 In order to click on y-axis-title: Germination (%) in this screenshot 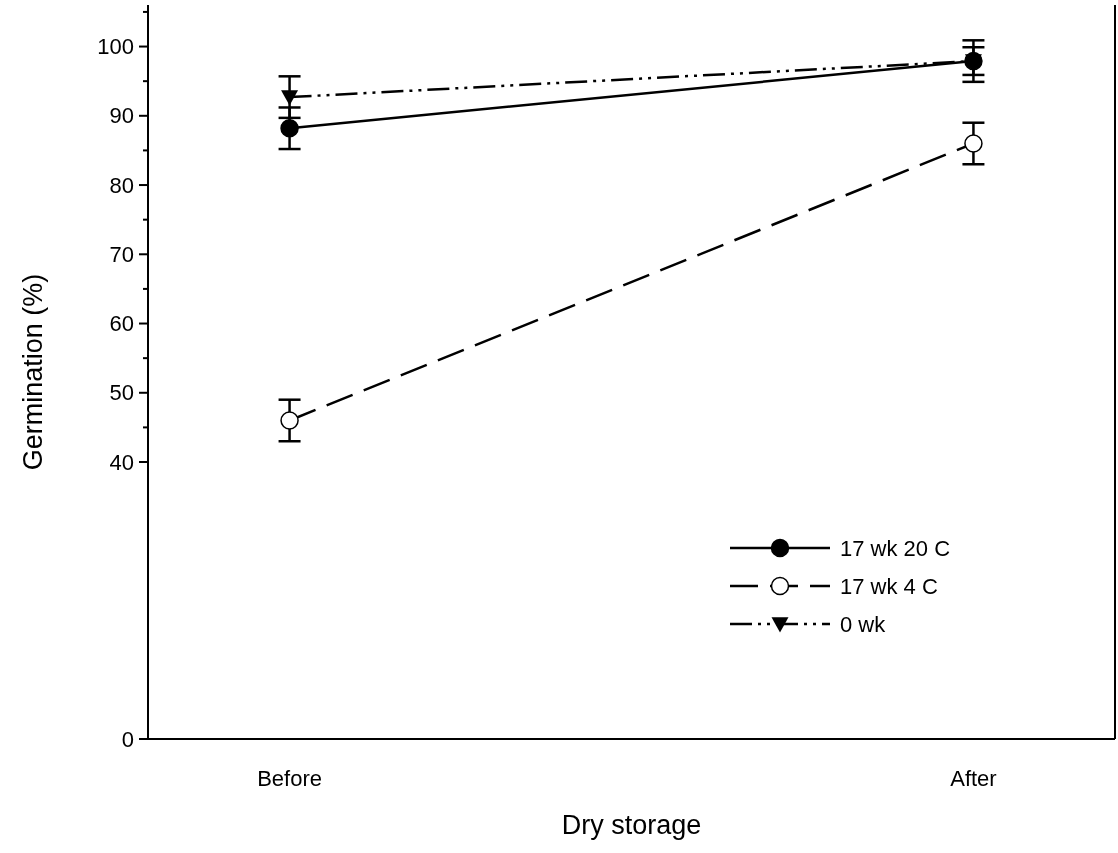, I will do `click(33, 372)`.